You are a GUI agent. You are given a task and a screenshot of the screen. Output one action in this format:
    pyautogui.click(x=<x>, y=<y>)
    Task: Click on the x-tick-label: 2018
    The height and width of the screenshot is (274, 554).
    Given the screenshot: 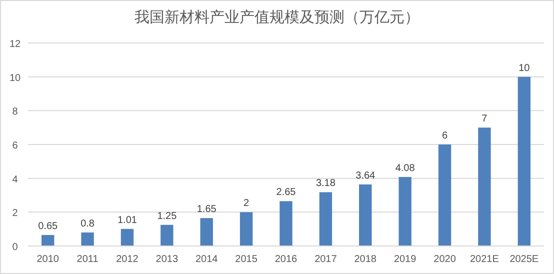 What is the action you would take?
    pyautogui.click(x=365, y=259)
    